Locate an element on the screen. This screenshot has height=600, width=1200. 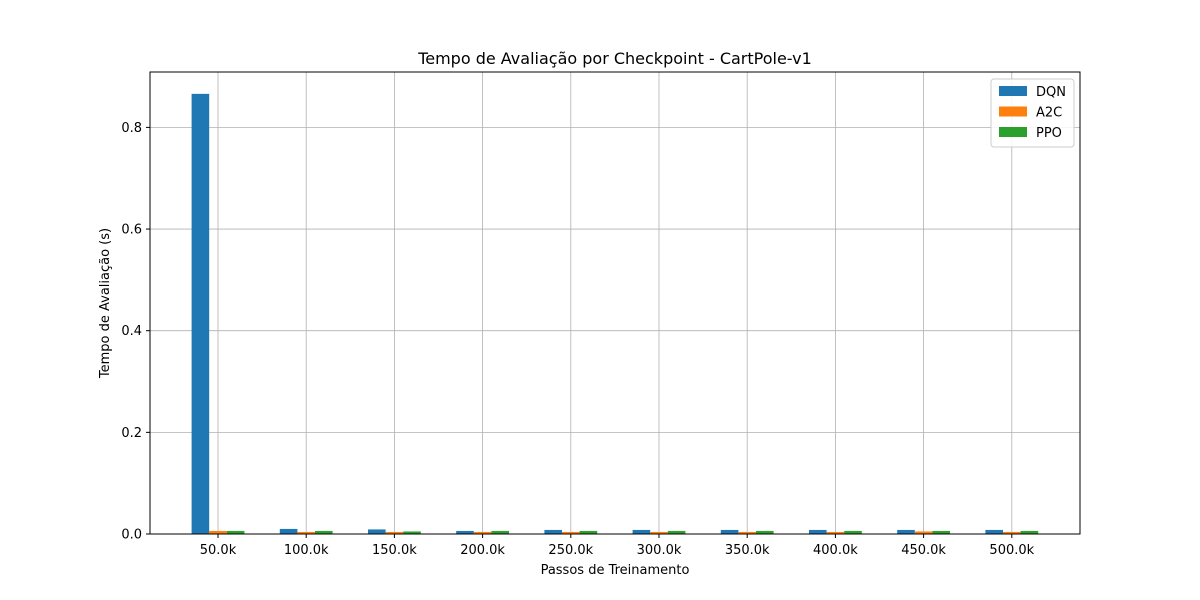
legend-swatch-ppo is located at coordinates (1013, 132).